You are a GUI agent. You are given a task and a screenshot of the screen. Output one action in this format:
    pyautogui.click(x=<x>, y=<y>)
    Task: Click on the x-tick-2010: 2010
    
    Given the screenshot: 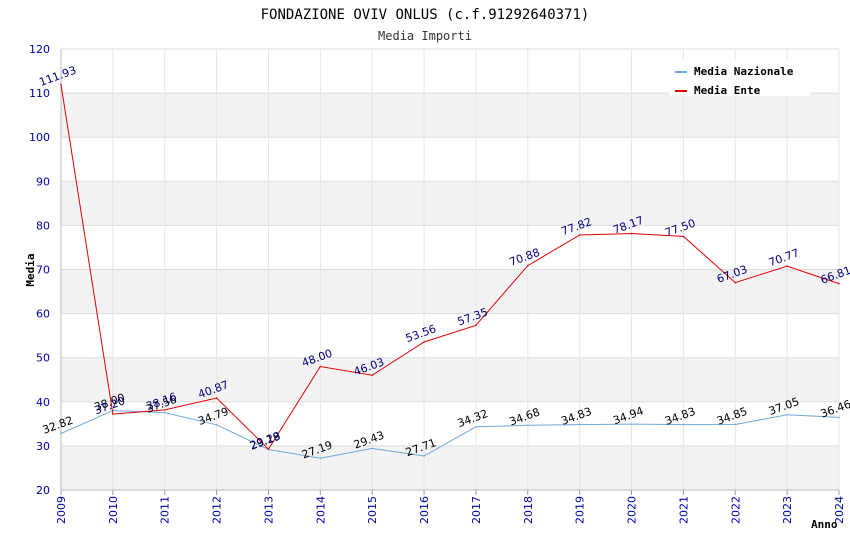 What is the action you would take?
    pyautogui.click(x=113, y=510)
    